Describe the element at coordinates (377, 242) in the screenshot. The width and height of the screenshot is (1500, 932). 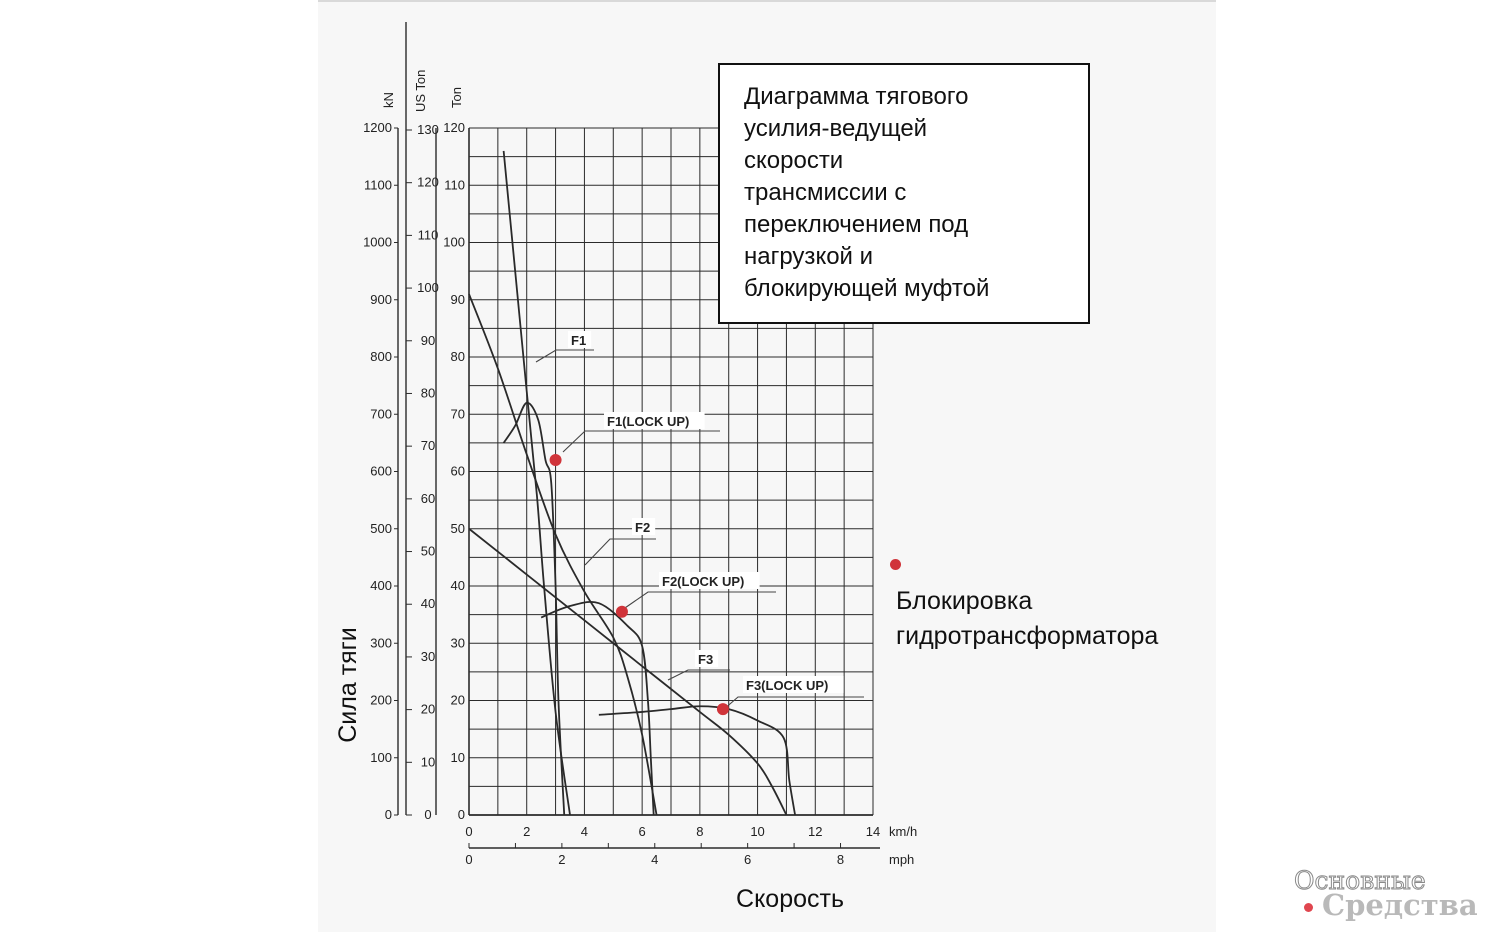
I see `y-tick-kn: 1000` at that location.